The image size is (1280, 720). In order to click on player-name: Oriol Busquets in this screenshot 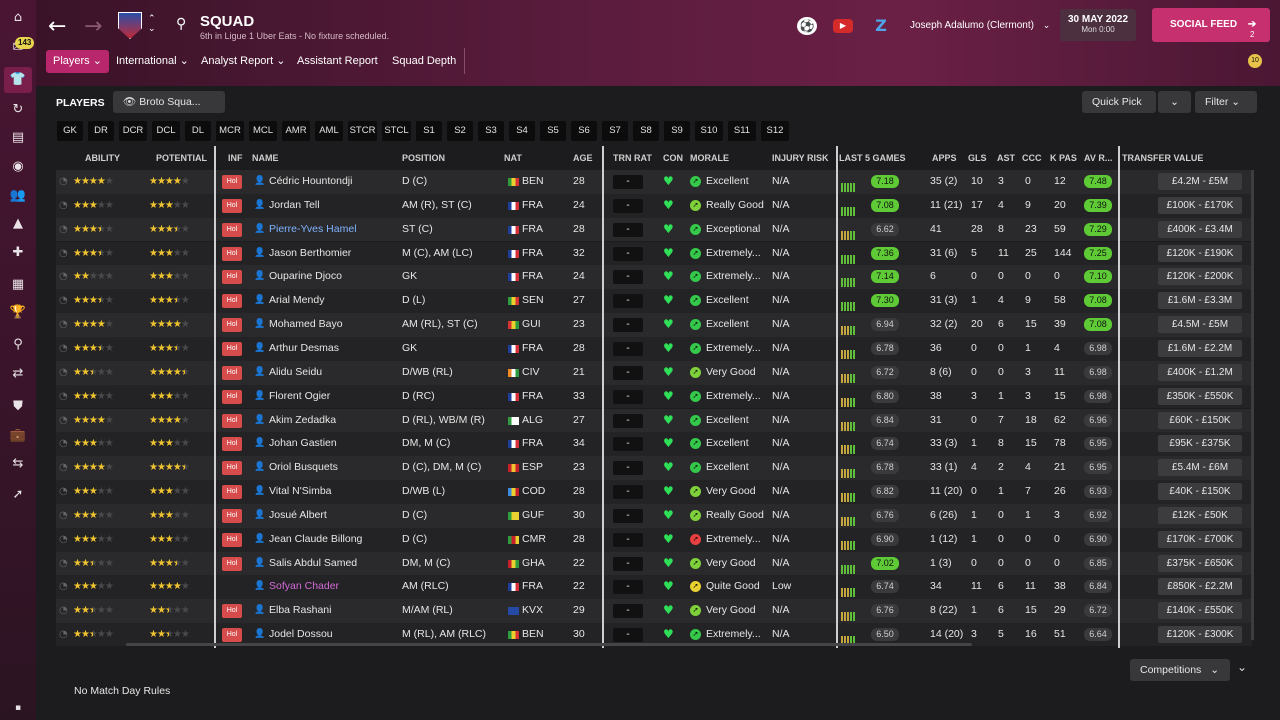, I will do `click(303, 467)`.